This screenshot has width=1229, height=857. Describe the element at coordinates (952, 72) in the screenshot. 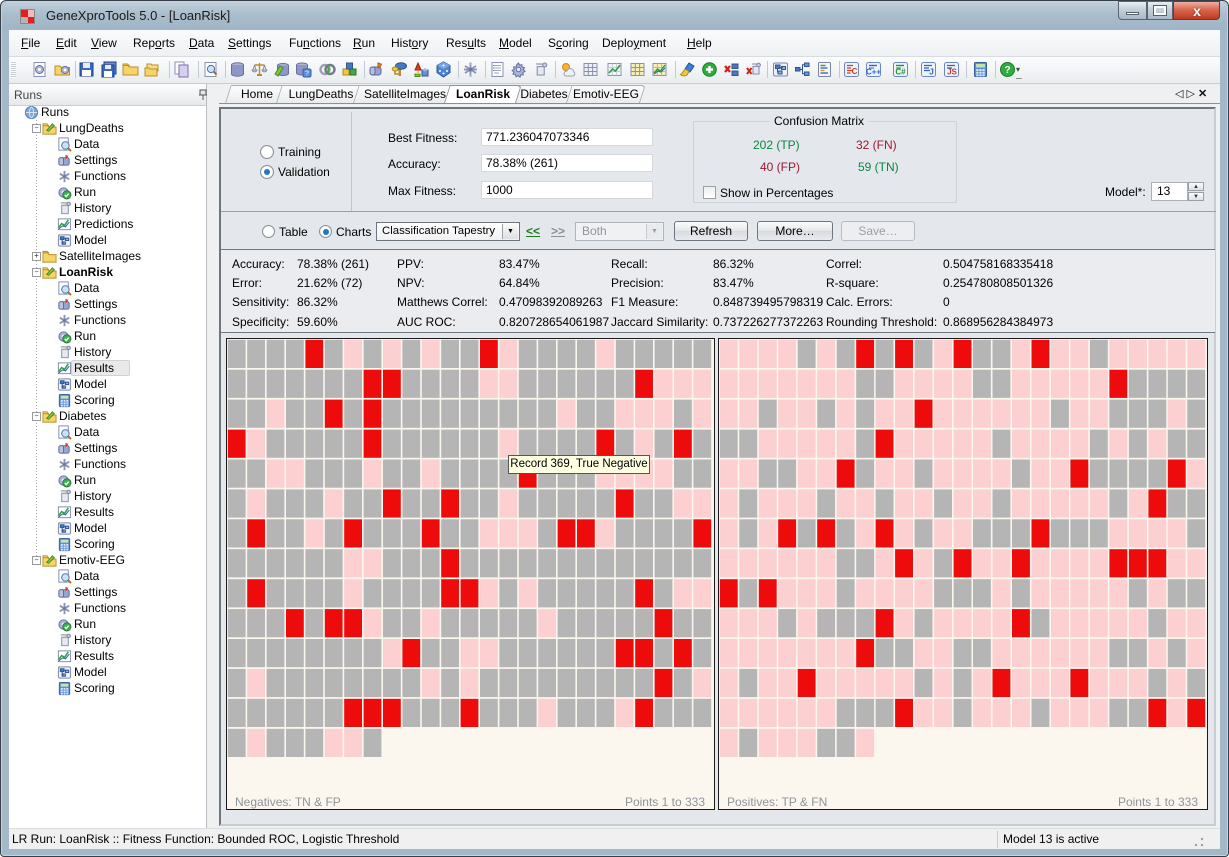

I see `svg-text: JS` at that location.